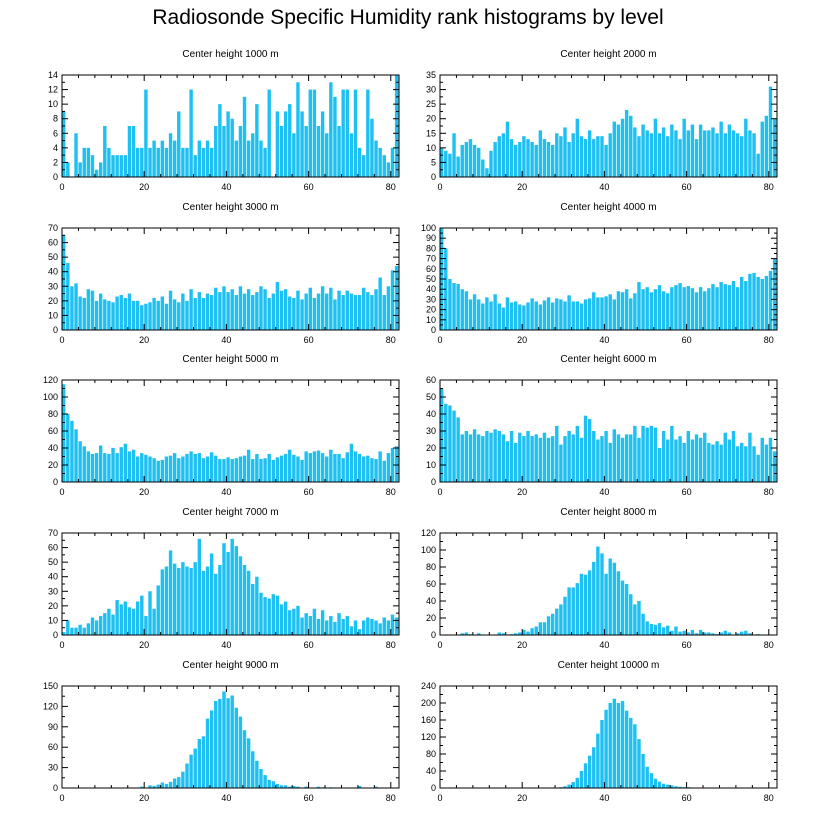 Image resolution: width=816 pixels, height=824 pixels. Describe the element at coordinates (55, 162) in the screenshot. I see `y-tick-label: 2` at that location.